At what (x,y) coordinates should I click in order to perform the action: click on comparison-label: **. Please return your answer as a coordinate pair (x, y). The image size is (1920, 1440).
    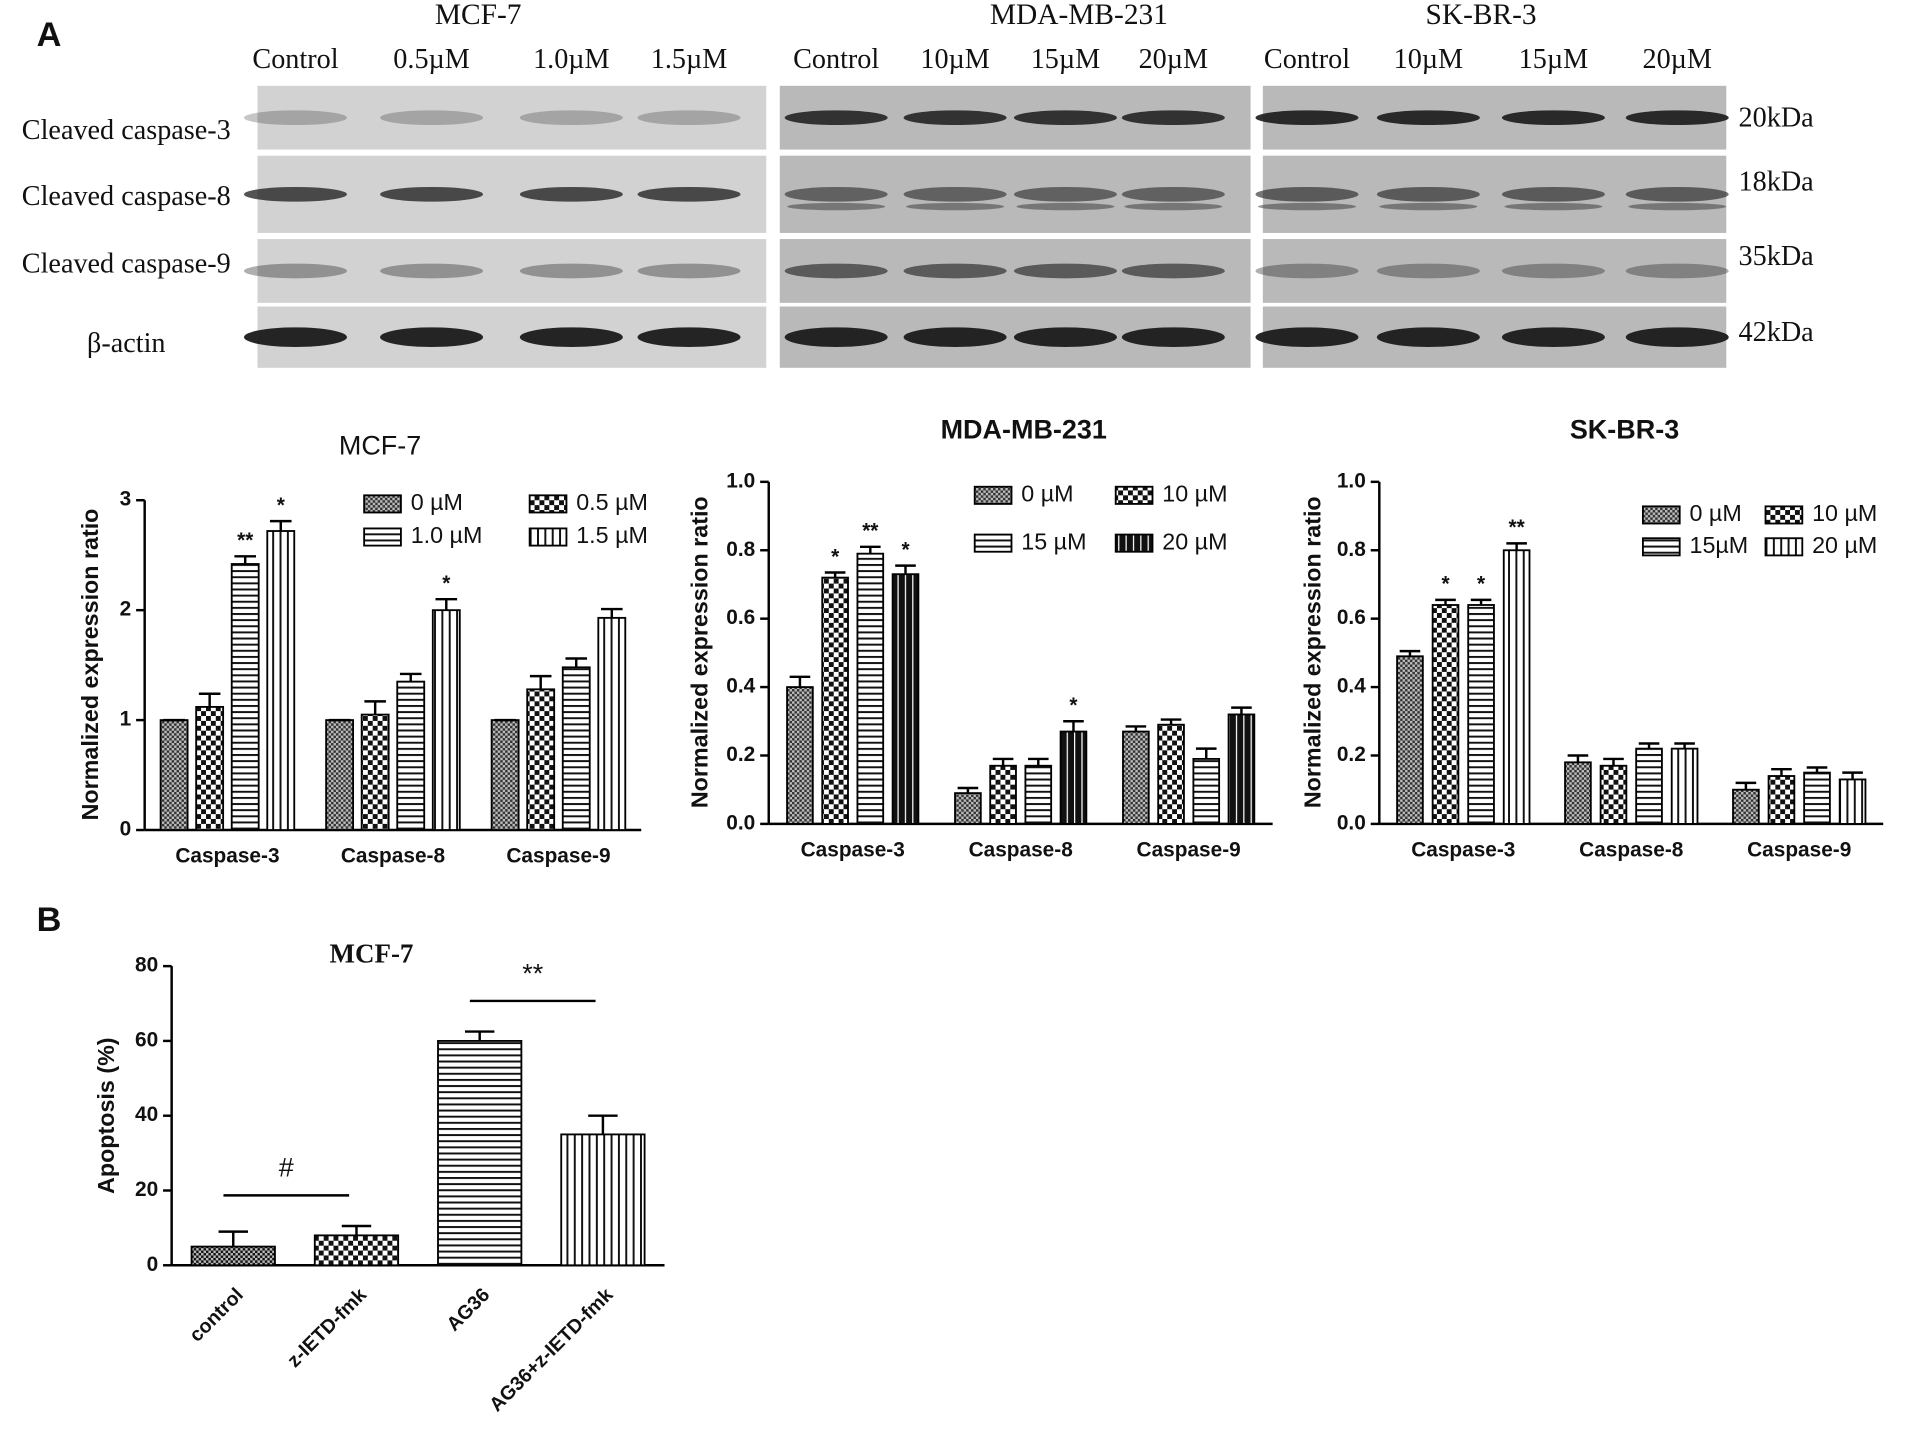
    Looking at the image, I should click on (532, 973).